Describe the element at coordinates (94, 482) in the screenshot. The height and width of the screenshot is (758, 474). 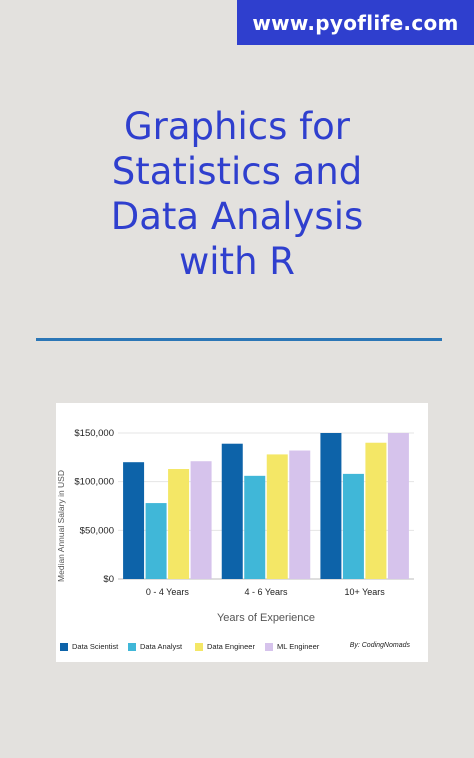
I see `y-tick-label: $100,000` at that location.